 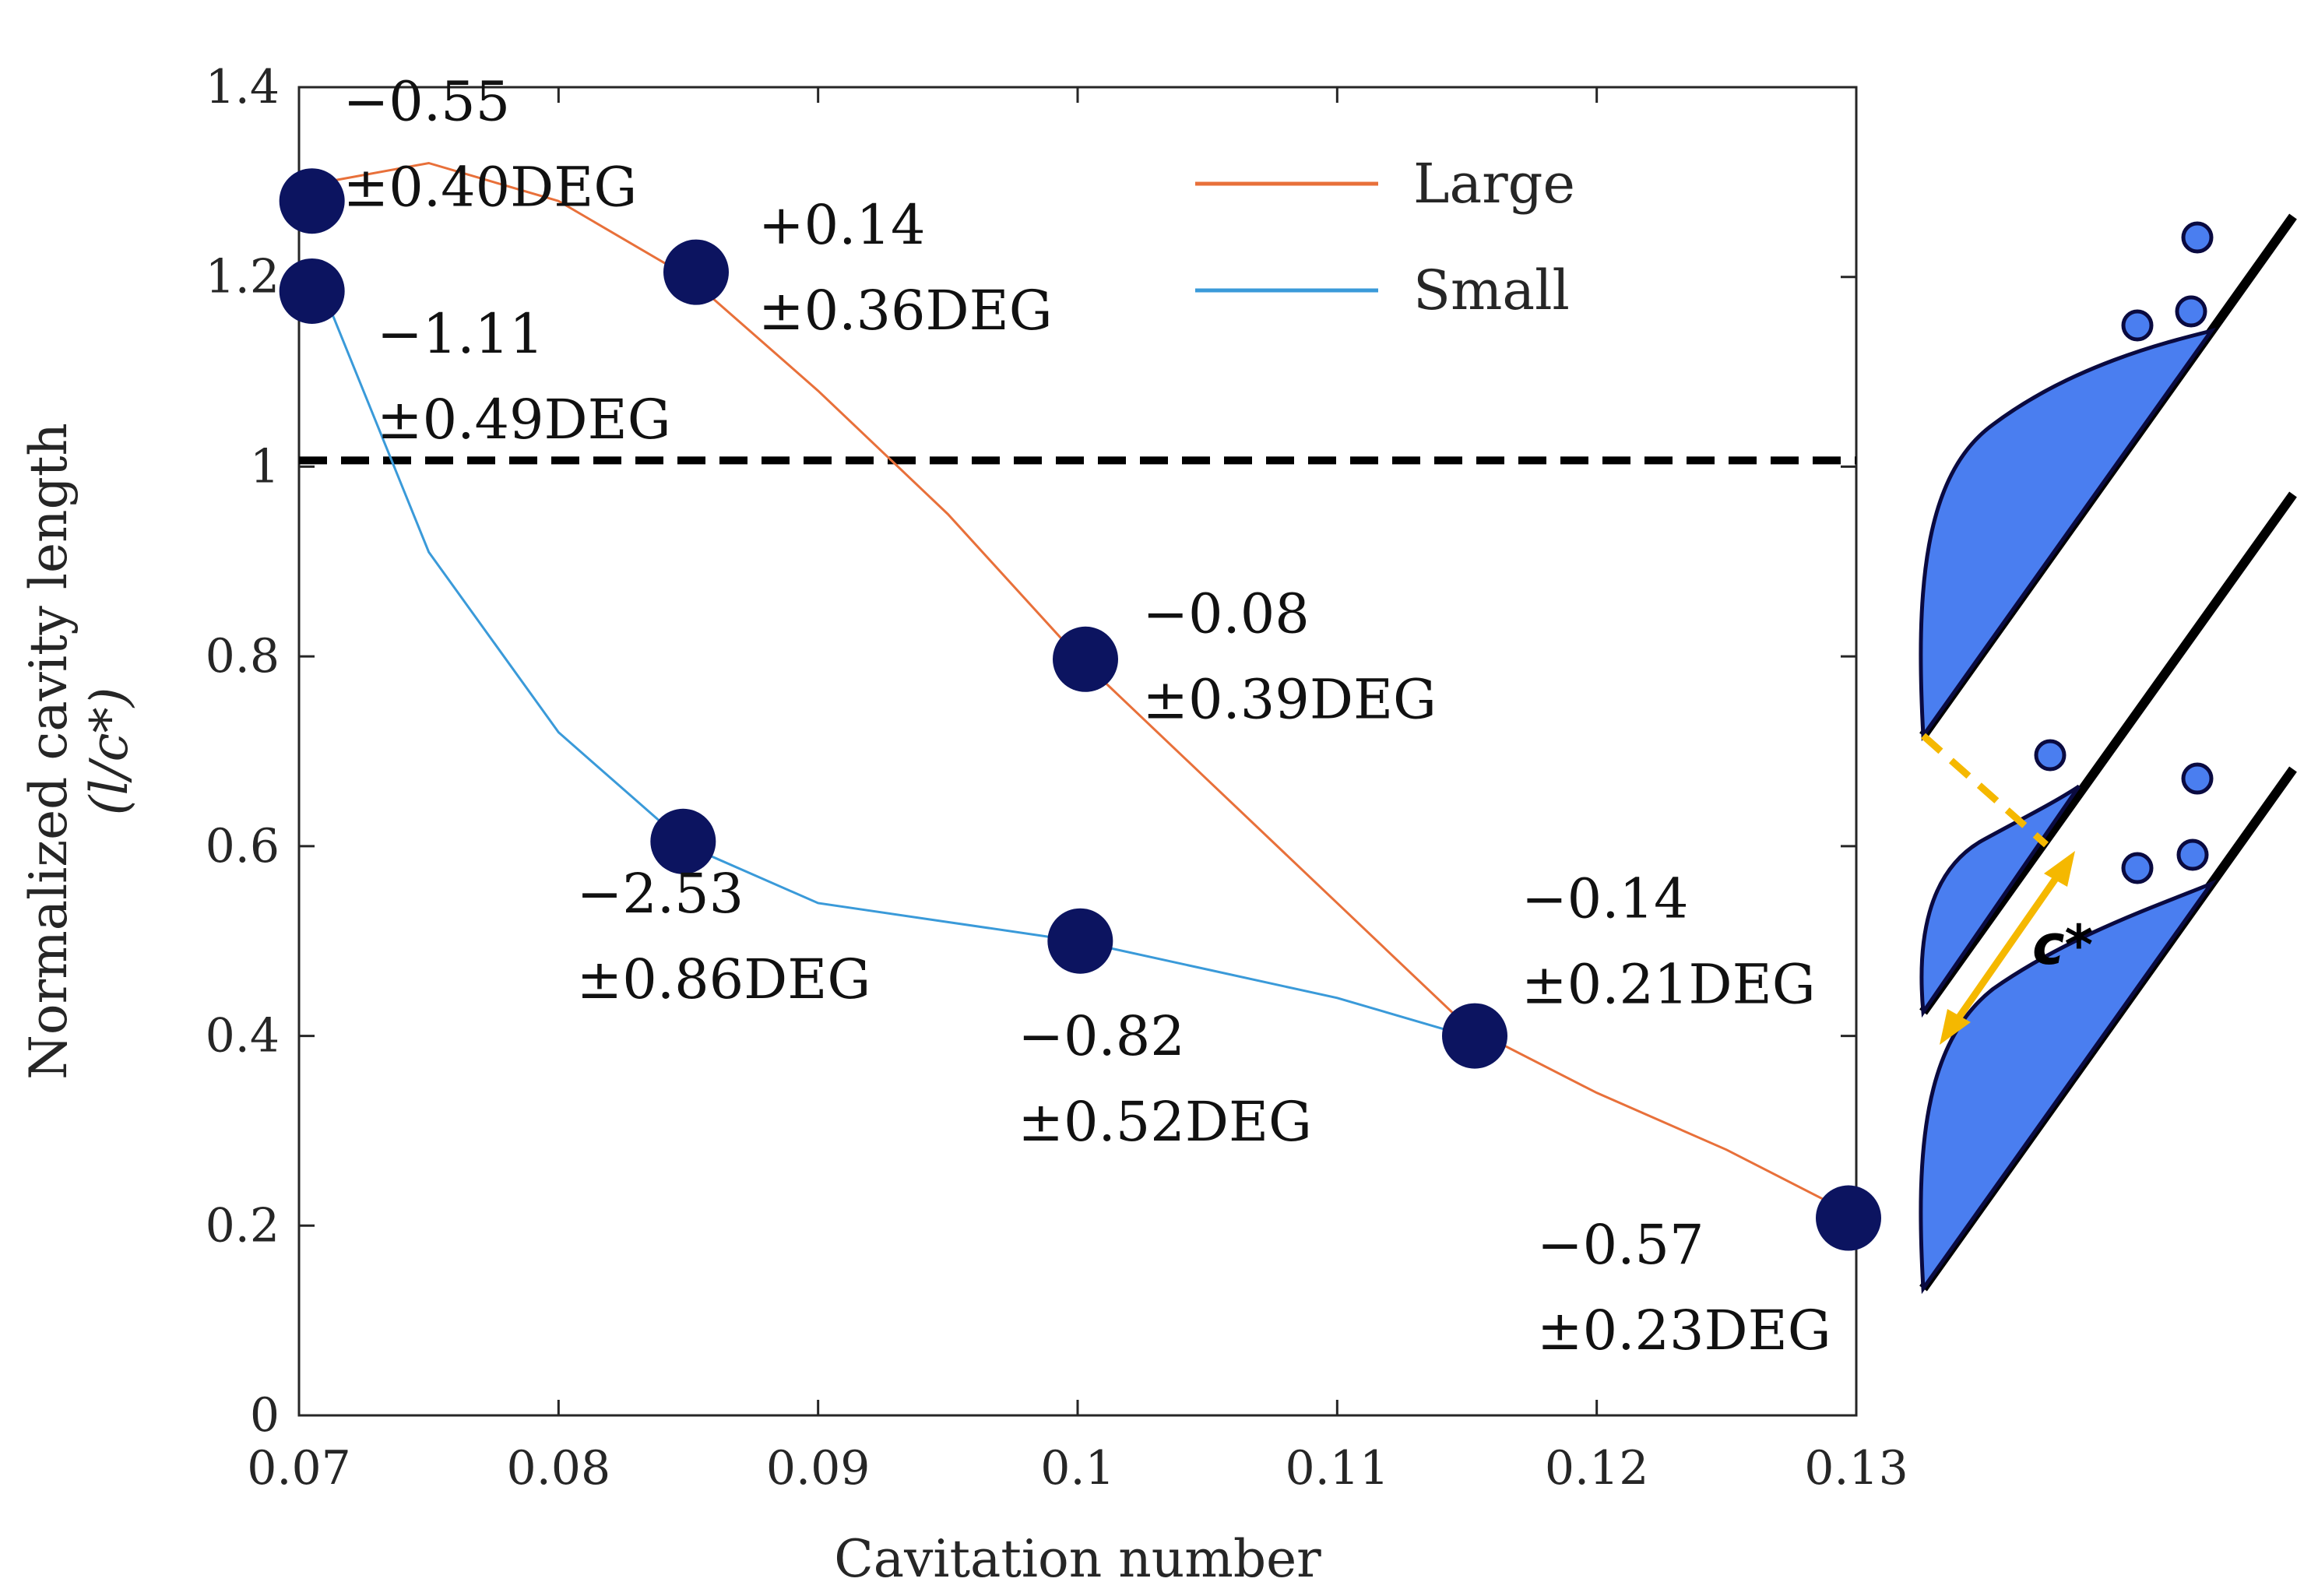 I want to click on annotation: −0.08 ±0.39DEG, so click(x=1289, y=657).